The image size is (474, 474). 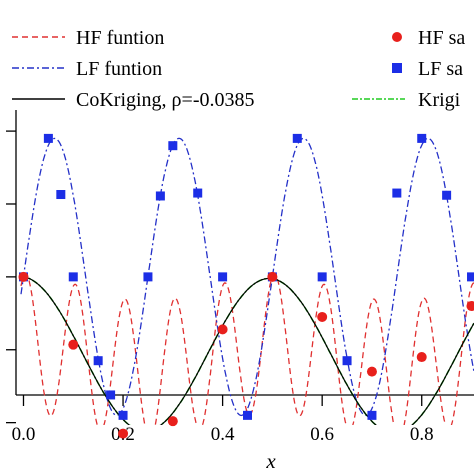 I want to click on legend-entry-lf-samples: LF sa, so click(x=427, y=69).